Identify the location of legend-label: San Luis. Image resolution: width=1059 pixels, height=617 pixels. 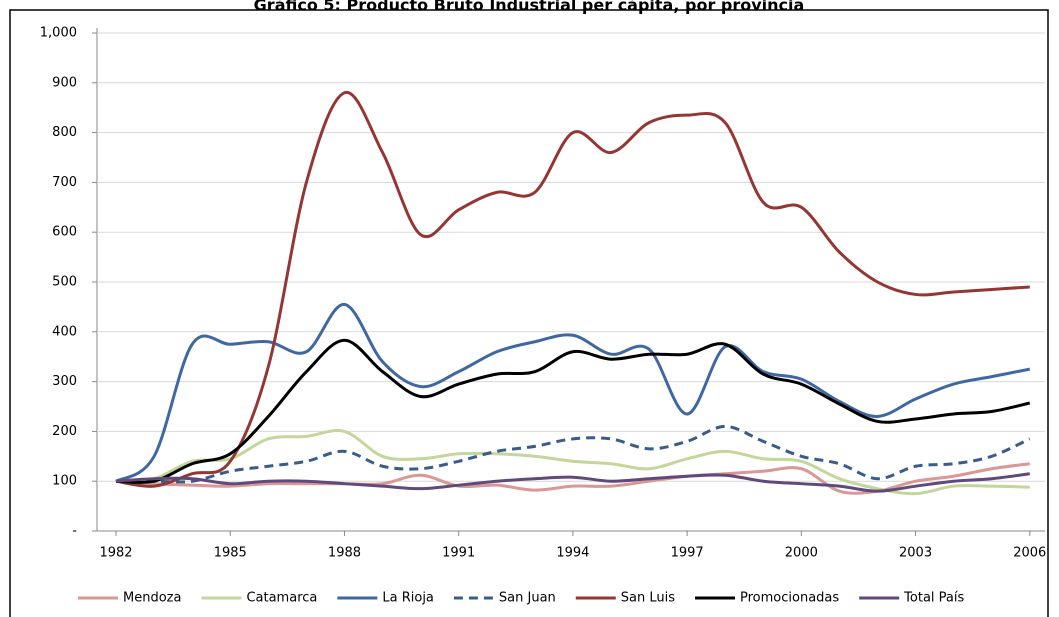
(648, 598).